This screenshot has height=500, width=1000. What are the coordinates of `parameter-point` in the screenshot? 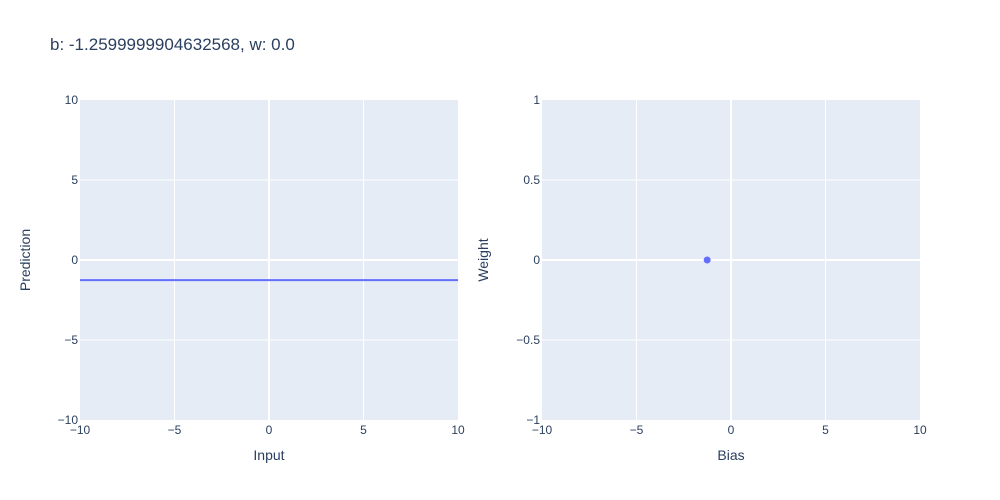 It's located at (707, 260).